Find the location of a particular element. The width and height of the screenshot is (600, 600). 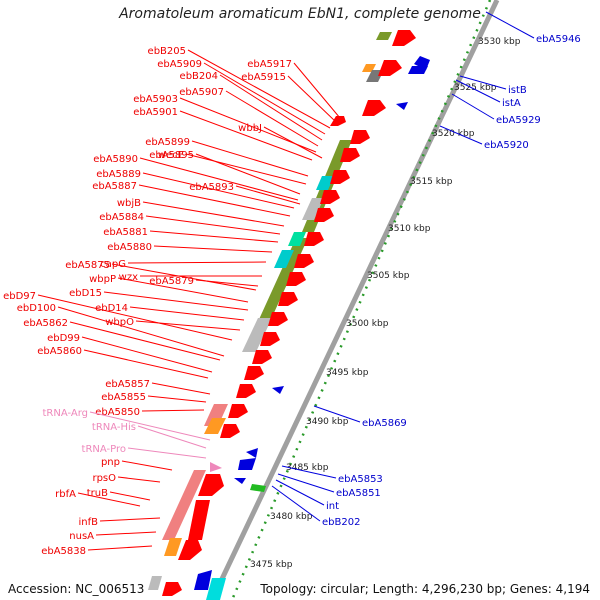

gene-band-olive is located at coordinates (282, 282).